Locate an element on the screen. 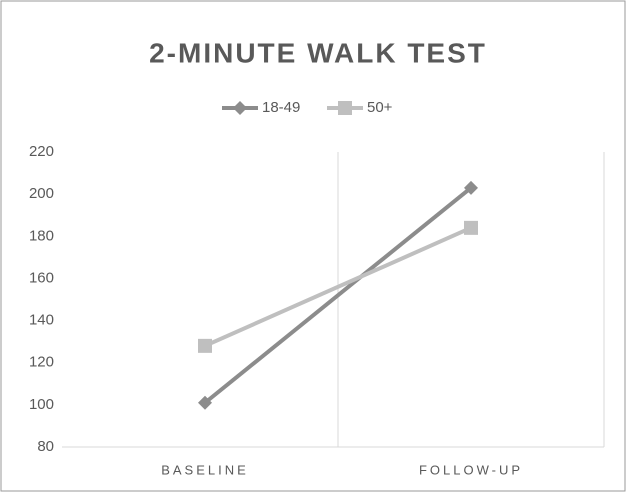 The image size is (626, 492). y-tick-label: 200 is located at coordinates (41, 193).